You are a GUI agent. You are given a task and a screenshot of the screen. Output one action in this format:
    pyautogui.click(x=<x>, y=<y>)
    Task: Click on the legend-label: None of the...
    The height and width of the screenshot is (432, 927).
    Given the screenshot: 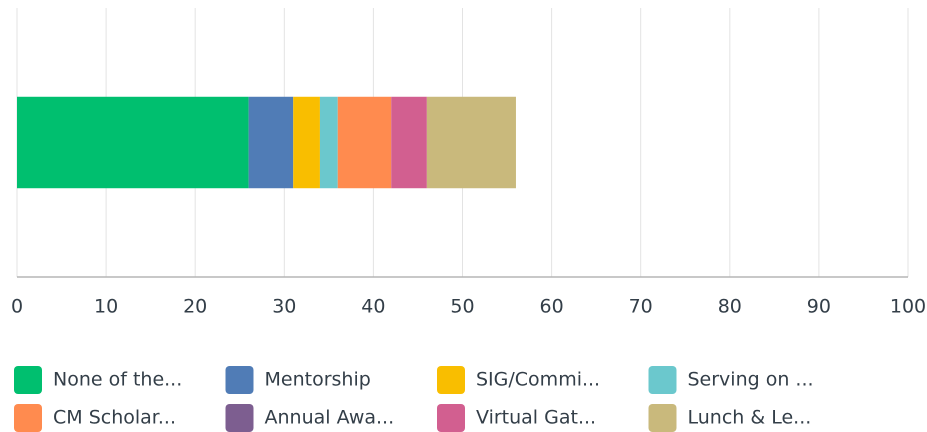 What is the action you would take?
    pyautogui.click(x=117, y=380)
    